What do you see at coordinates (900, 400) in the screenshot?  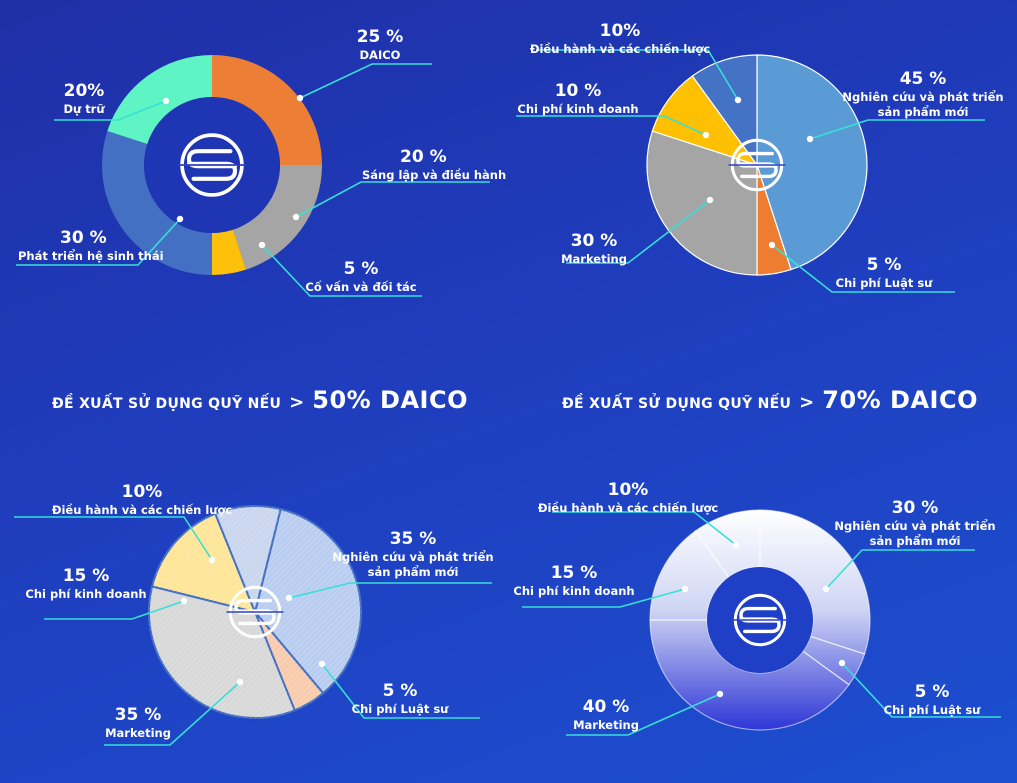 I see `heading-value: 70% DAICO` at bounding box center [900, 400].